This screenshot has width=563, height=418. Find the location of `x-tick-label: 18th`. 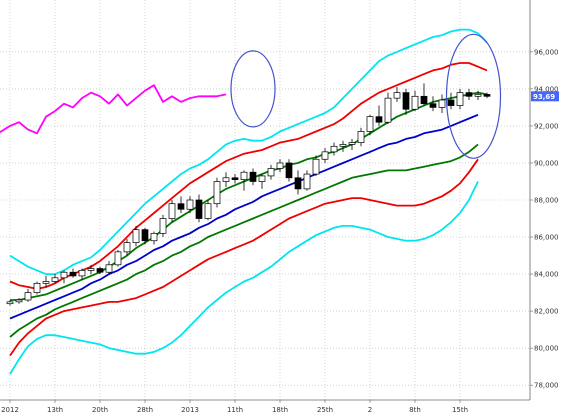

x-tick-label: 18th is located at coordinates (280, 410).